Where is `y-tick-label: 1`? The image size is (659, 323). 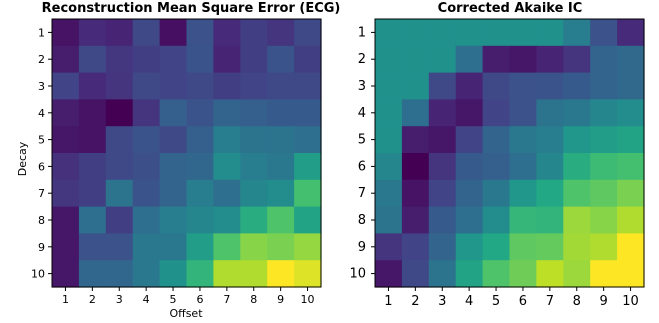 y-tick-label: 1 is located at coordinates (362, 32).